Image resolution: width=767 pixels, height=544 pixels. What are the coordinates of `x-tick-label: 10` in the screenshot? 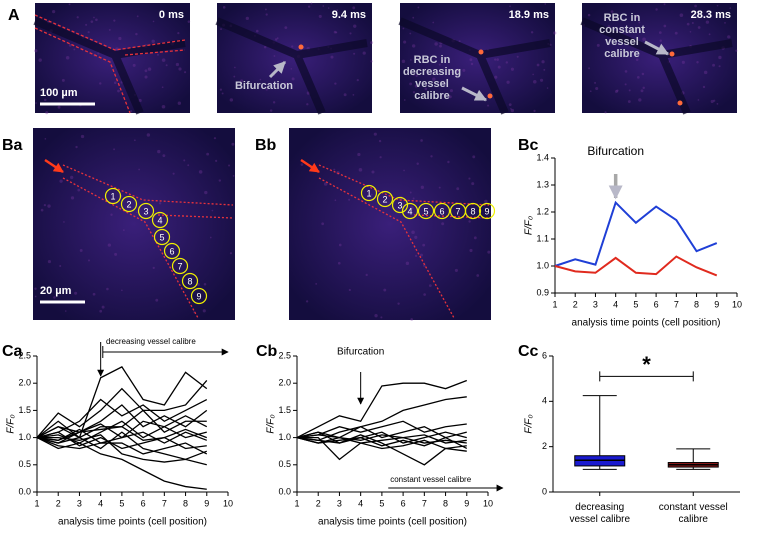 It's located at (228, 503).